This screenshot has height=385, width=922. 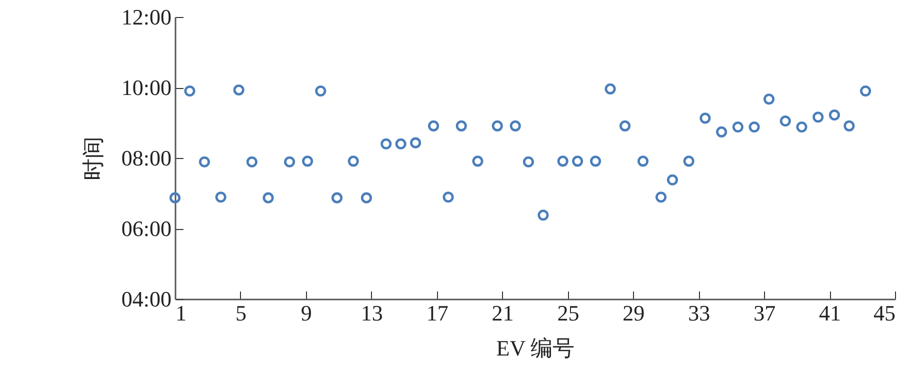 I want to click on x-tick-label: 33, so click(x=699, y=313).